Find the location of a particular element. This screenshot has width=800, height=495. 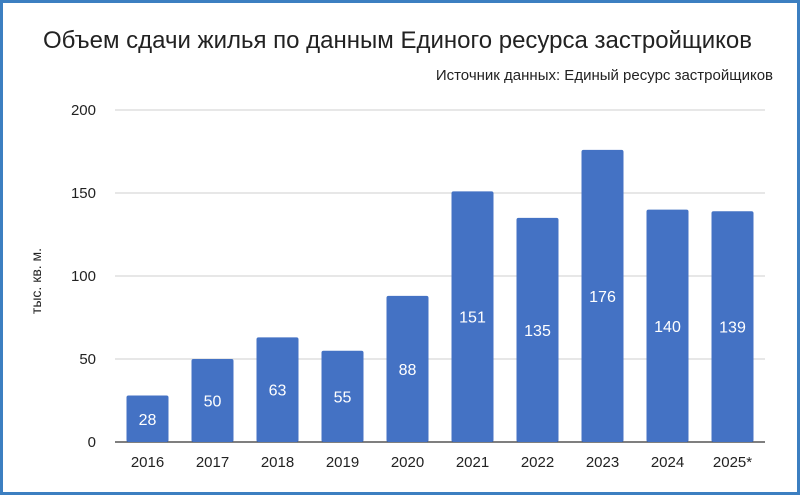

y-tick-label: 50 is located at coordinates (87, 359).